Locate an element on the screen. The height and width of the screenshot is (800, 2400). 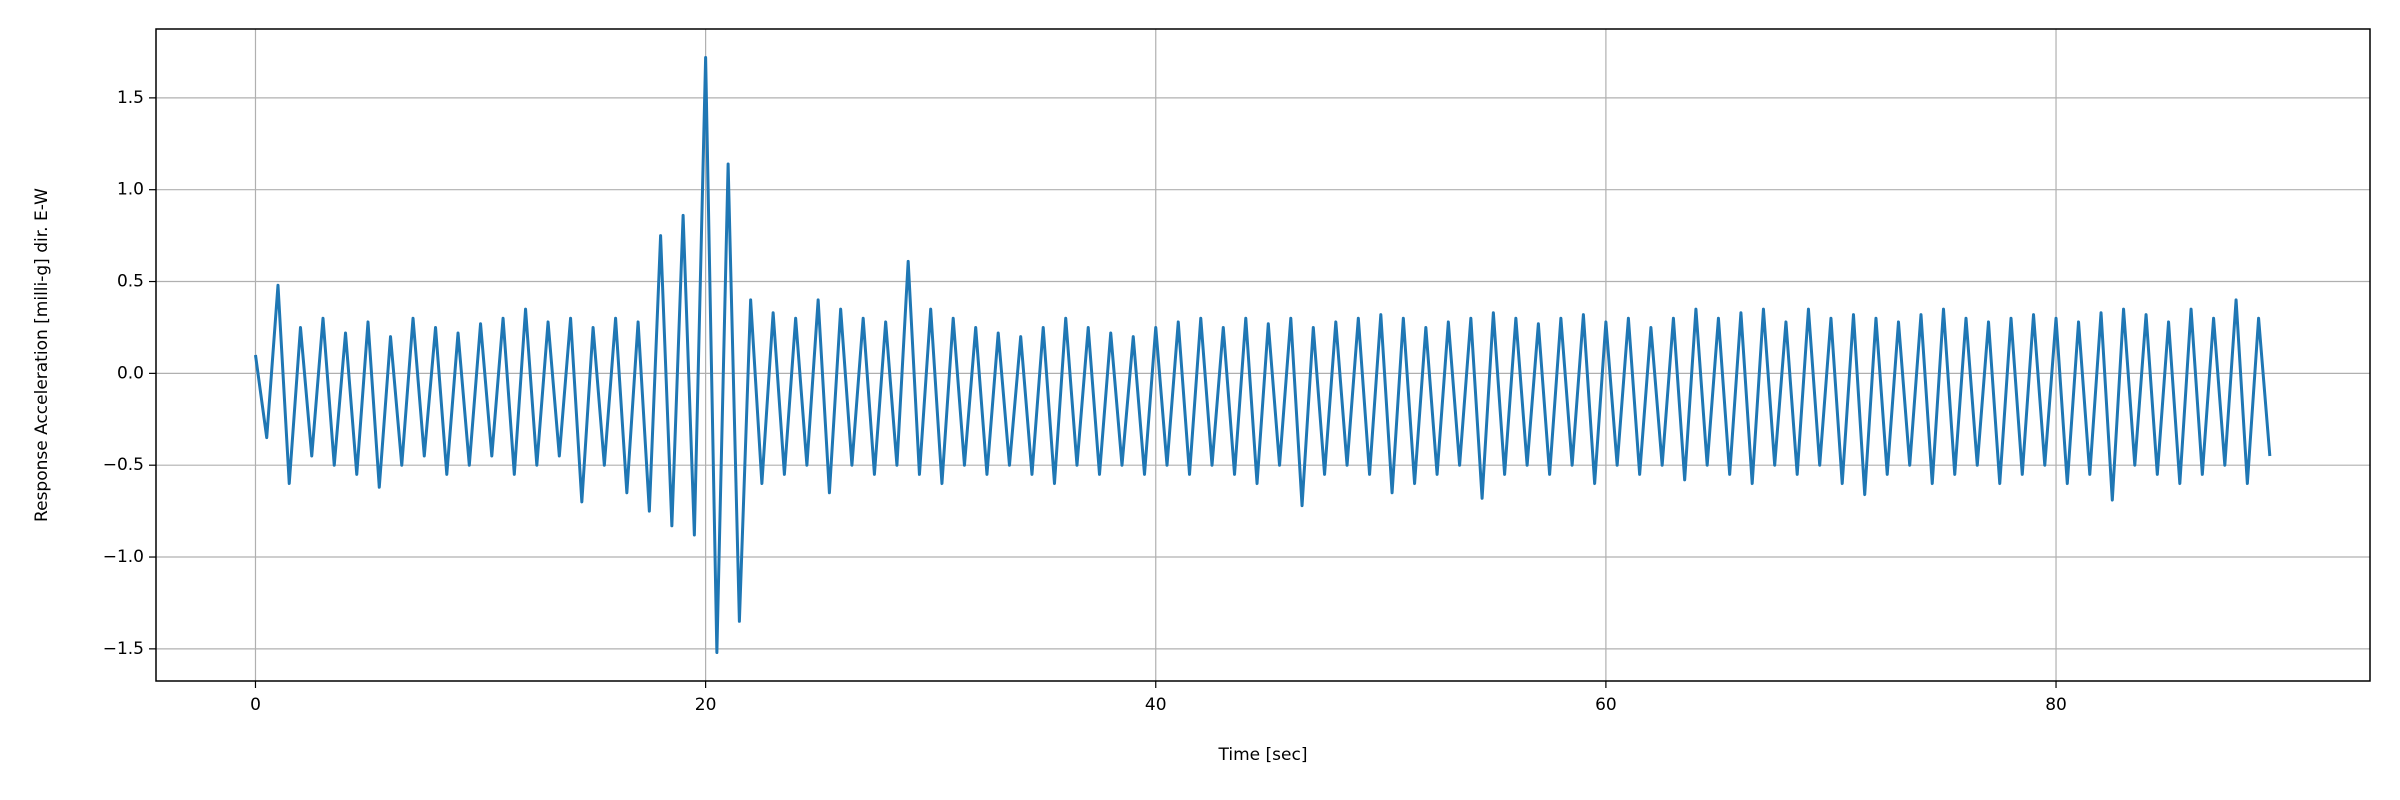
y-tick-label: 1.5 is located at coordinates (130, 98).